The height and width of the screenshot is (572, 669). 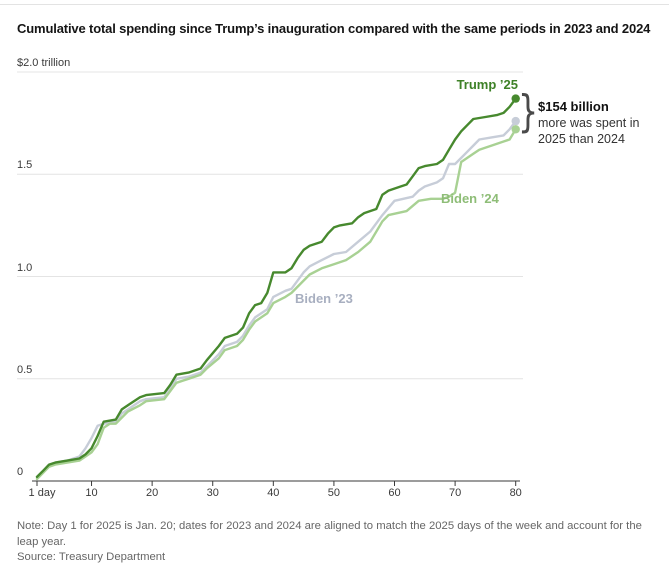 I want to click on x-tick-label: 40, so click(x=273, y=493).